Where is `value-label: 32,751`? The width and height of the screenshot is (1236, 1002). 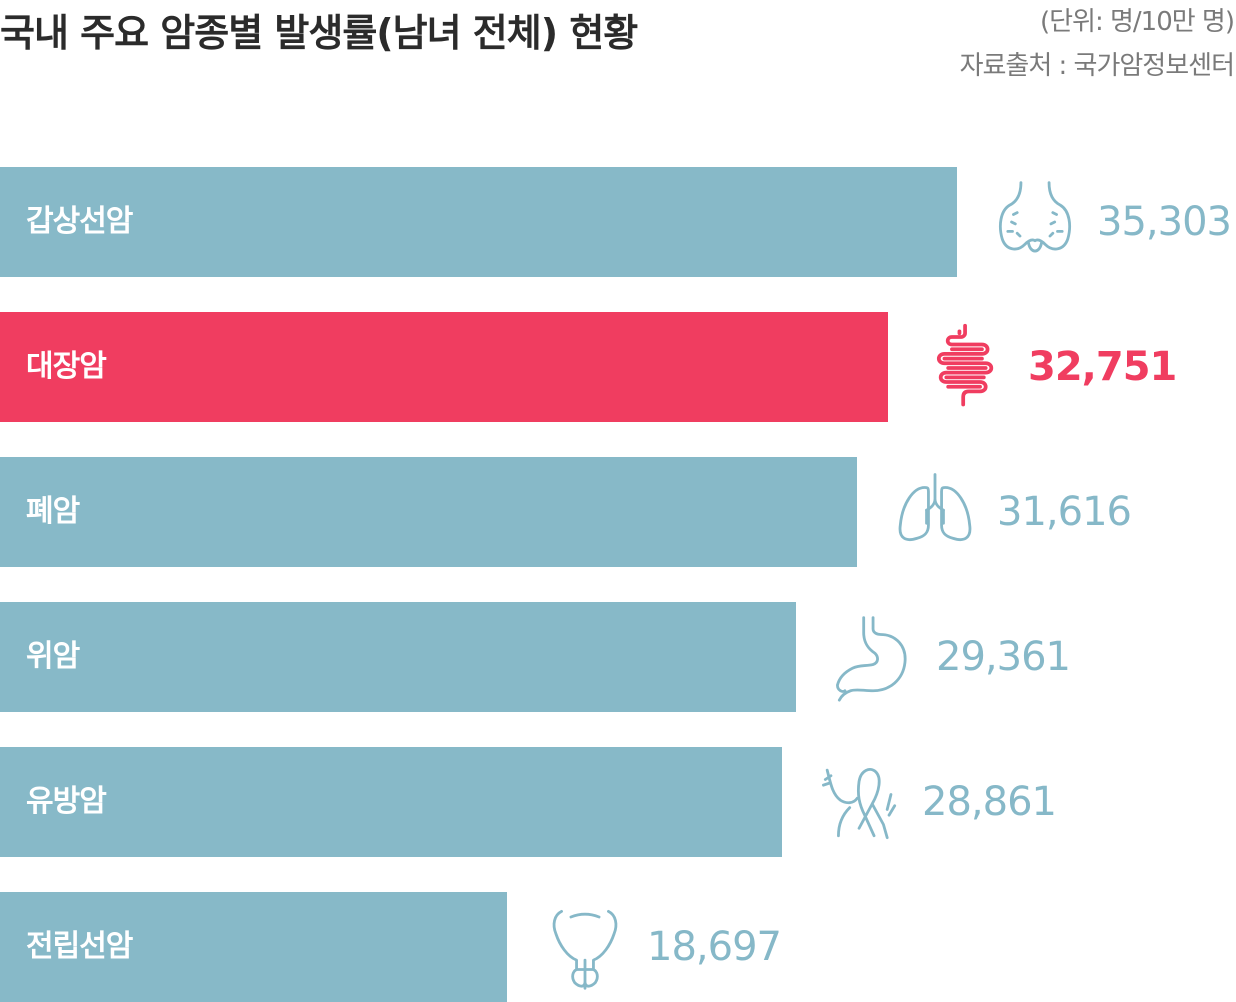 value-label: 32,751 is located at coordinates (1102, 367).